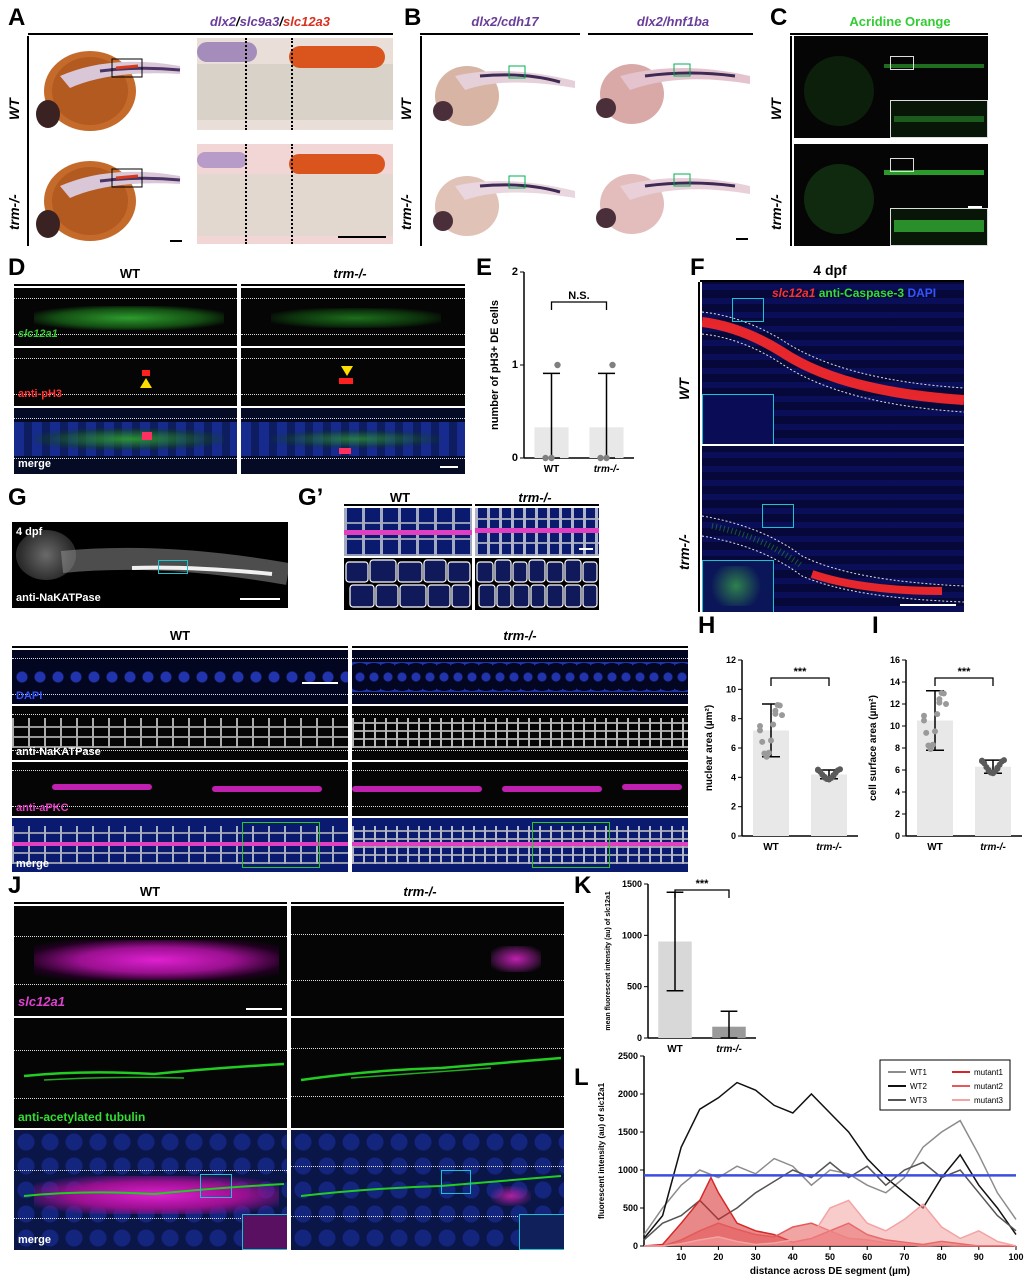 The width and height of the screenshot is (1036, 1280). What do you see at coordinates (58, 598) in the screenshot?
I see `panel-g-stain: anti-NaKATPase` at bounding box center [58, 598].